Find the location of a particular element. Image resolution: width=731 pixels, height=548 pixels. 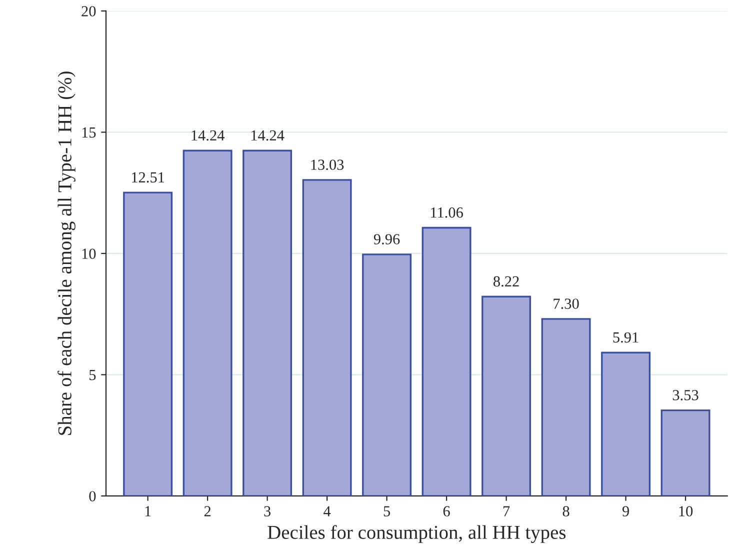

x-tick-label: 9 is located at coordinates (625, 511).